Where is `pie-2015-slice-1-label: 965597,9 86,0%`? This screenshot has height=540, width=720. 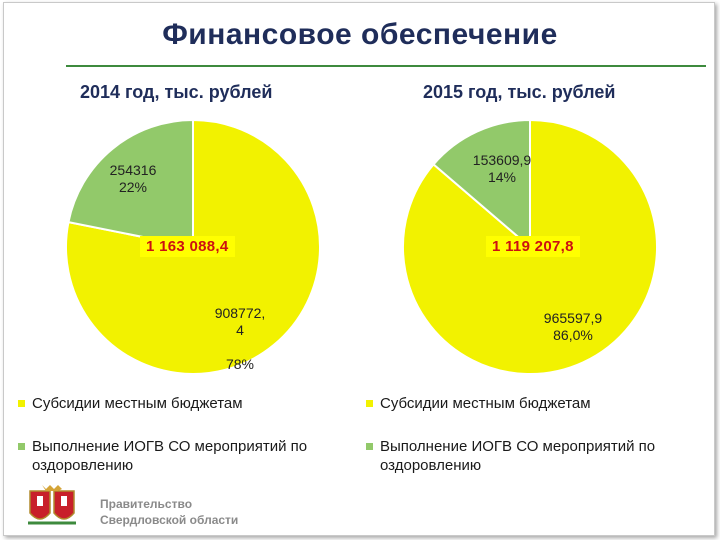
pie-2015-slice-1-label: 965597,9 86,0% is located at coordinates (573, 327).